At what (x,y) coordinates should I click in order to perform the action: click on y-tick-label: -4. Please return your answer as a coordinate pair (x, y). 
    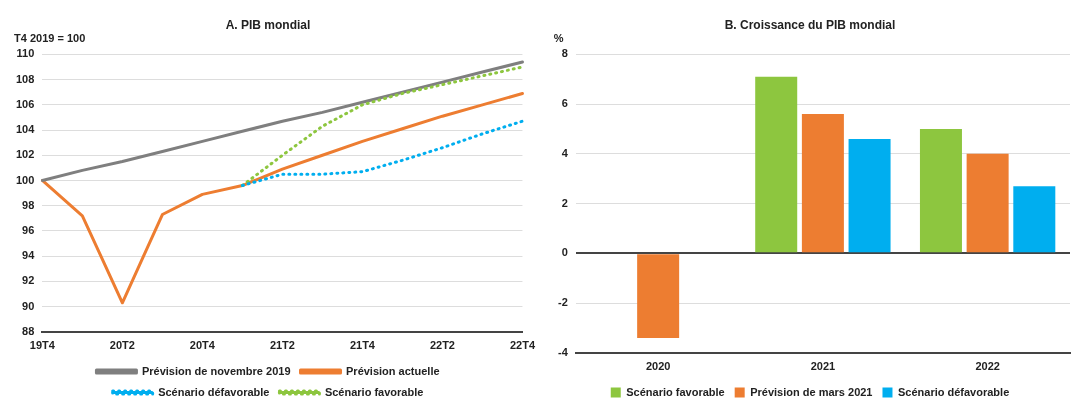
    Looking at the image, I should click on (563, 351).